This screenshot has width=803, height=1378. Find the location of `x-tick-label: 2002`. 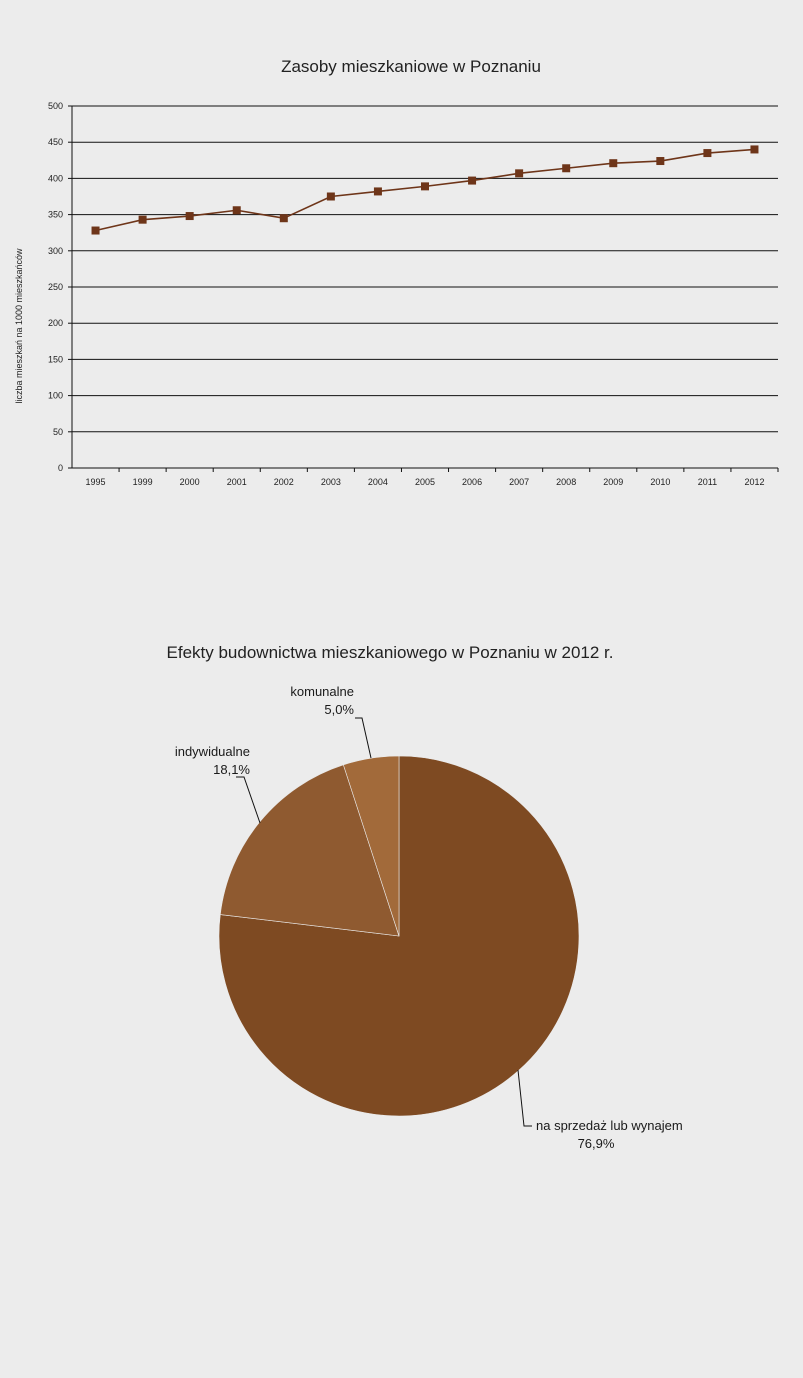

x-tick-label: 2002 is located at coordinates (284, 482).